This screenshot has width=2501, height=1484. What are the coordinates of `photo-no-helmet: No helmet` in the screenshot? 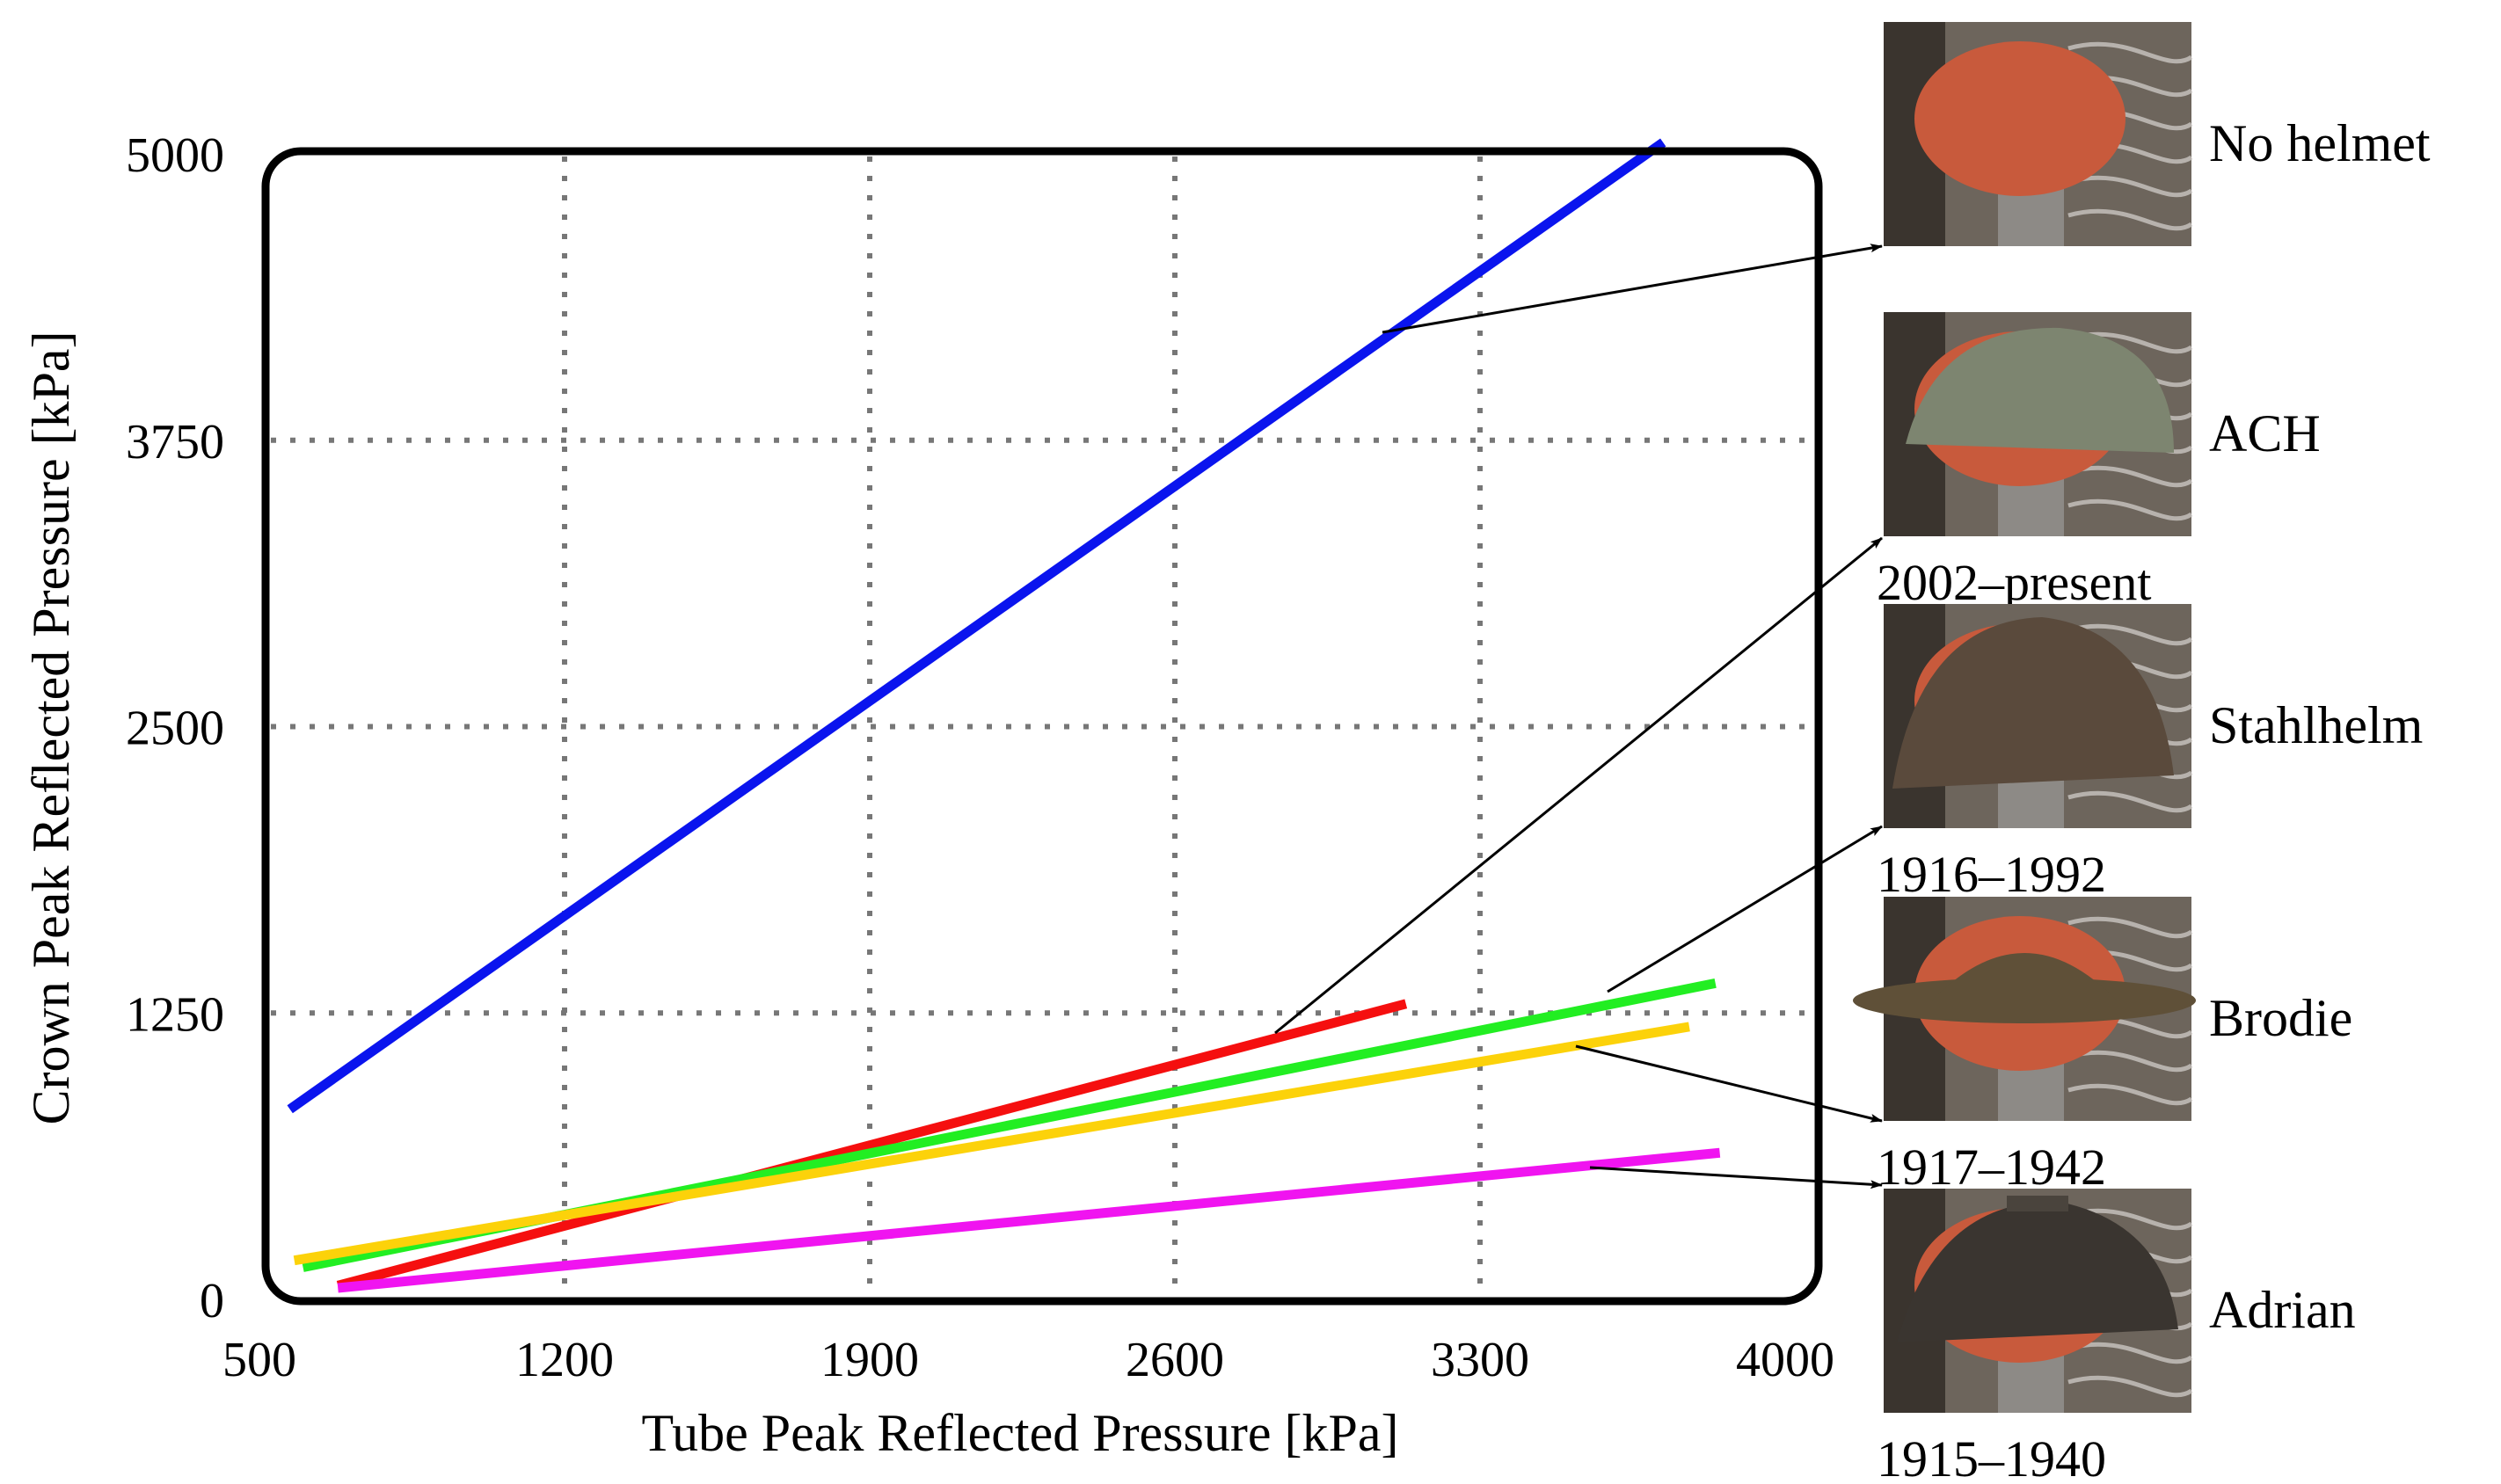 It's located at (2157, 134).